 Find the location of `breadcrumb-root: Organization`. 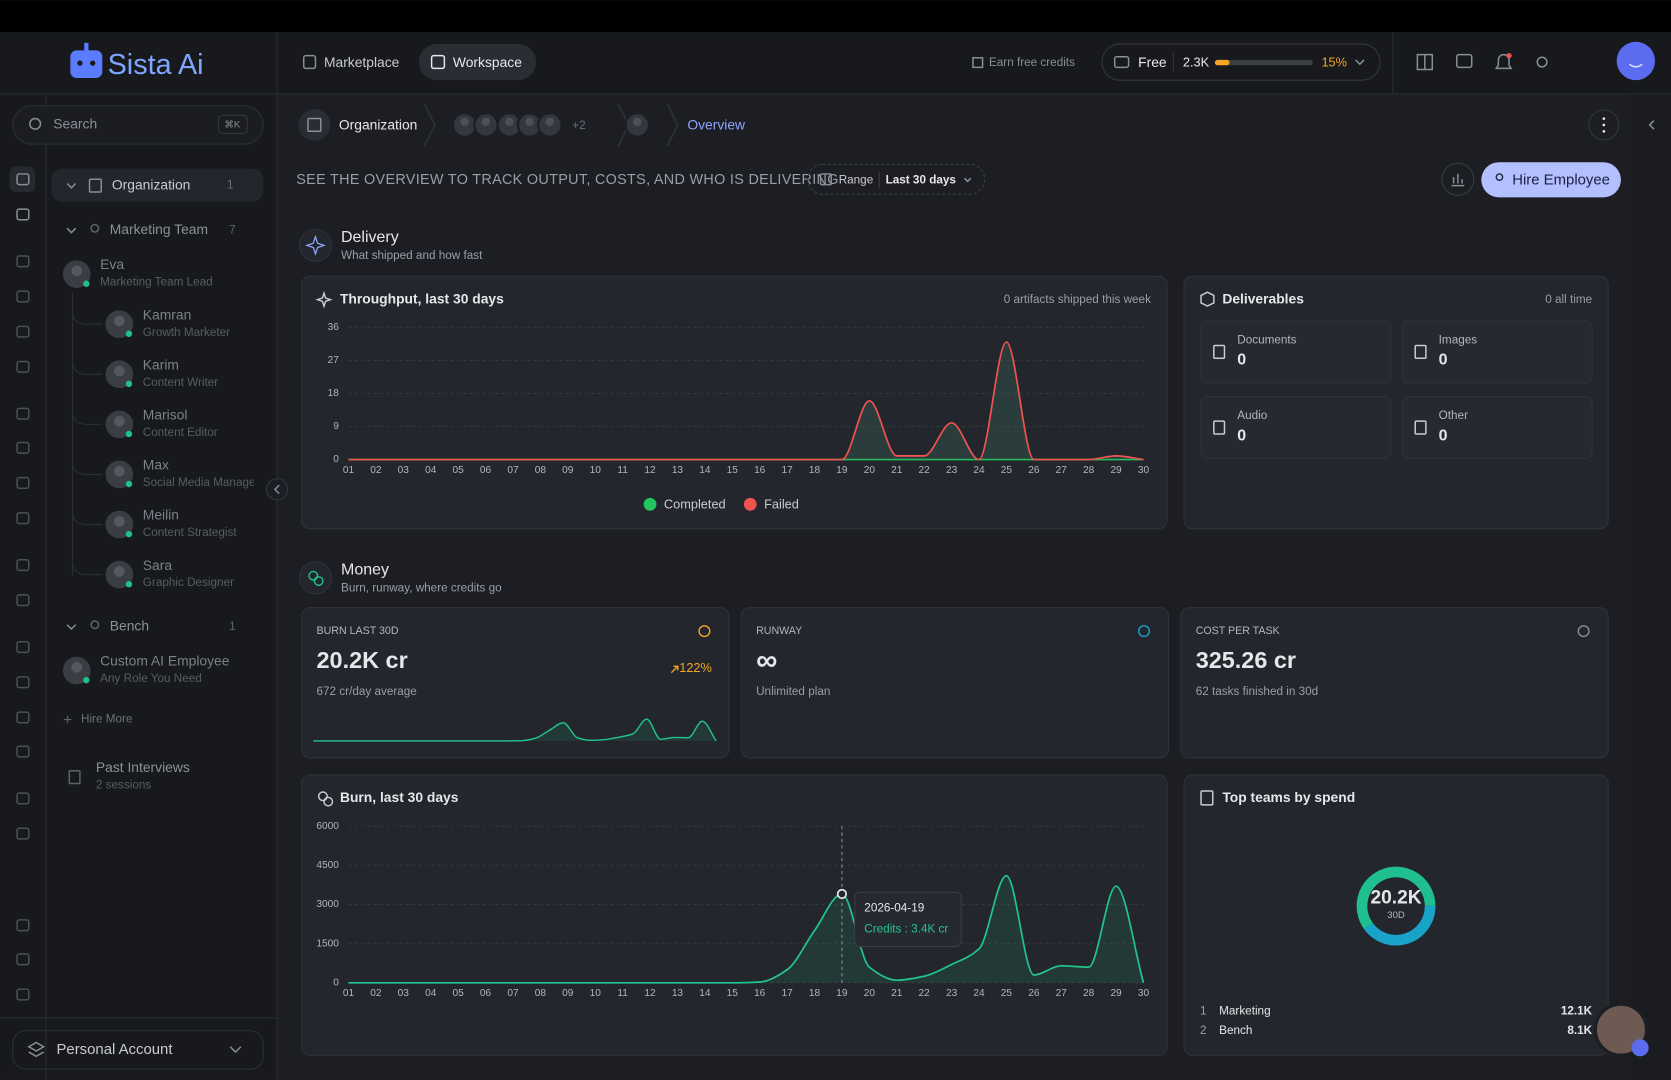

breadcrumb-root: Organization is located at coordinates (378, 125).